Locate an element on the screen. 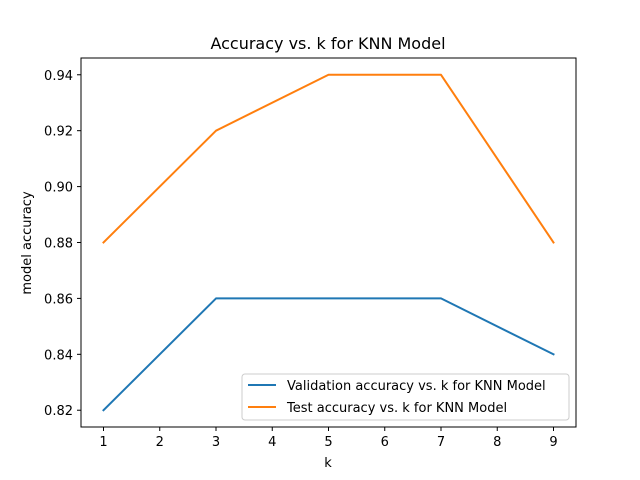  y-tick-label: 0.86 is located at coordinates (58, 299).